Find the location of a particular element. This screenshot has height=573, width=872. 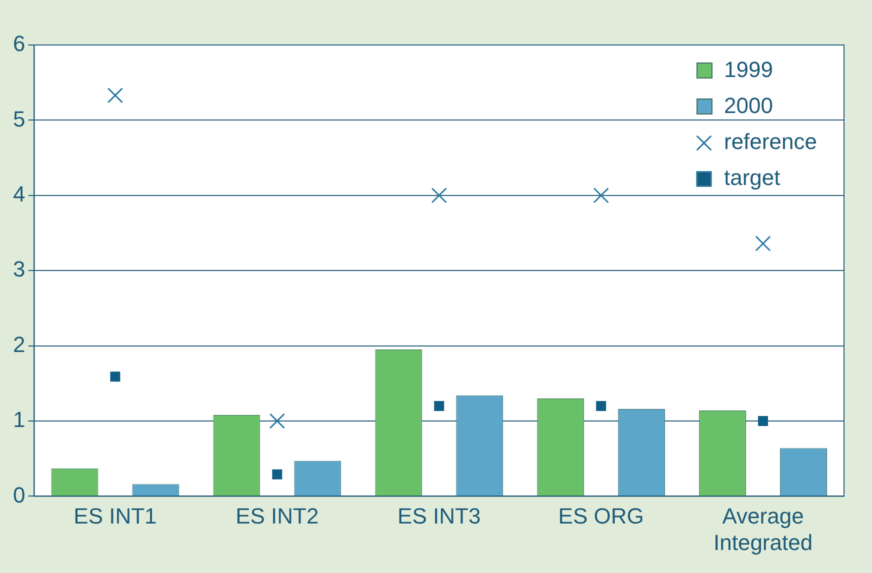

y-tick-label: 1 is located at coordinates (19, 419).